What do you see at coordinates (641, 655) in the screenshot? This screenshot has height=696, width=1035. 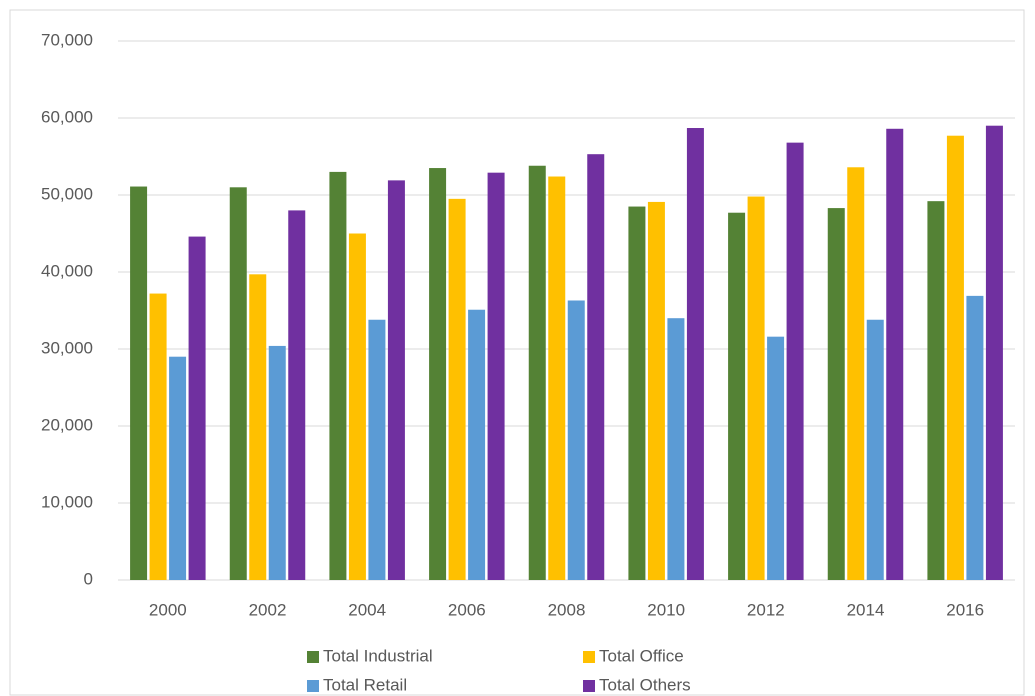 I see `legend-label: Total Office` at bounding box center [641, 655].